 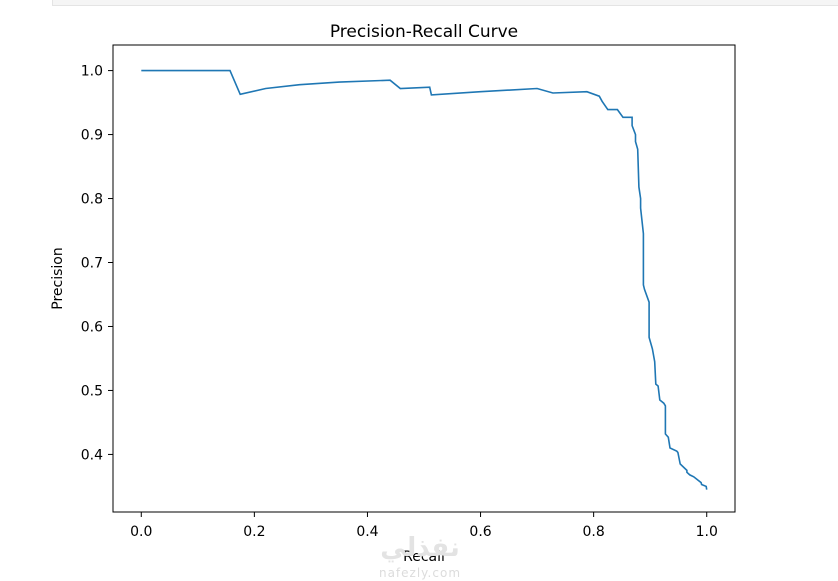 I want to click on y-tick-label: 0.9, so click(x=92, y=136).